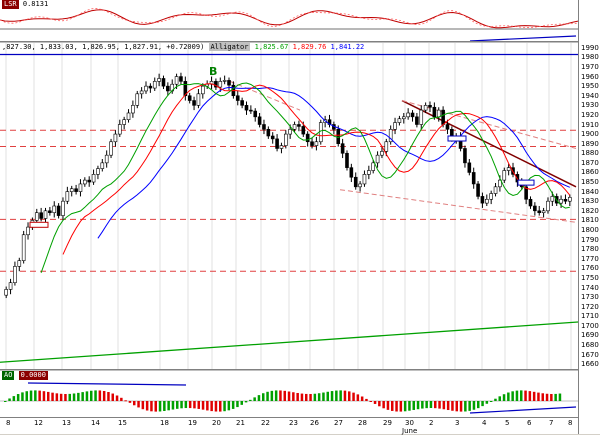 The height and width of the screenshot is (435, 600). I want to click on date-tick-label: 3, so click(457, 423).